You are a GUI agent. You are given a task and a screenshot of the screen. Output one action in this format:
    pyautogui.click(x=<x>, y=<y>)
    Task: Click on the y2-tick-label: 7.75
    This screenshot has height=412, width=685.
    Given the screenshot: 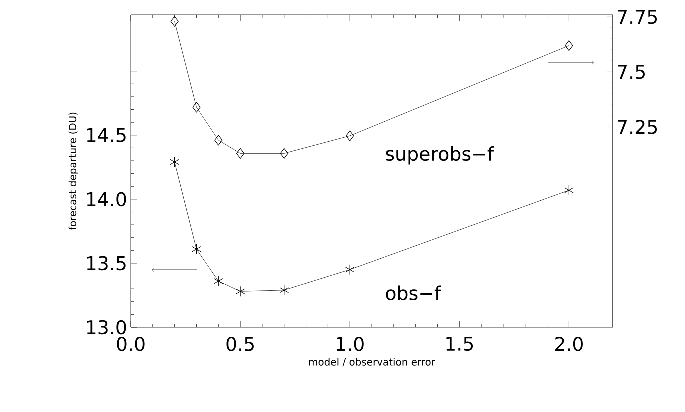 What is the action you would take?
    pyautogui.click(x=638, y=17)
    